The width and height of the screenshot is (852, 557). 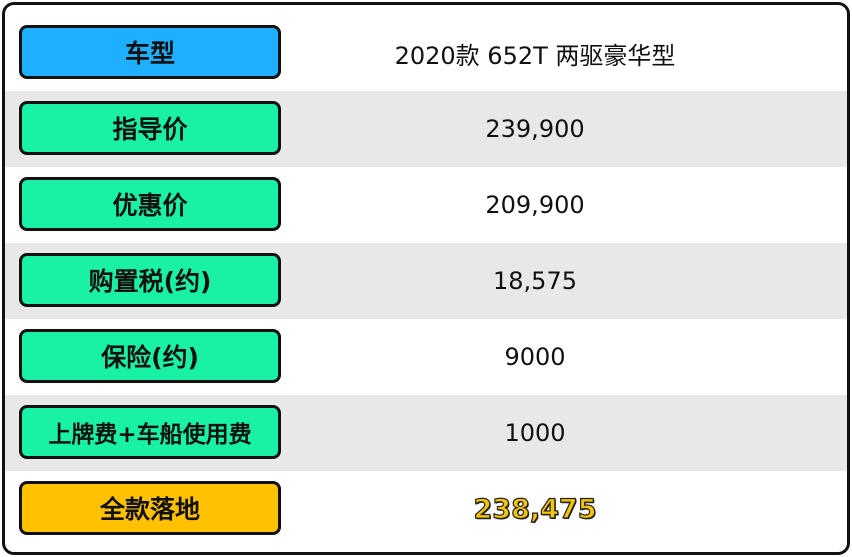 I want to click on label-msrp: 指导价, so click(x=150, y=128).